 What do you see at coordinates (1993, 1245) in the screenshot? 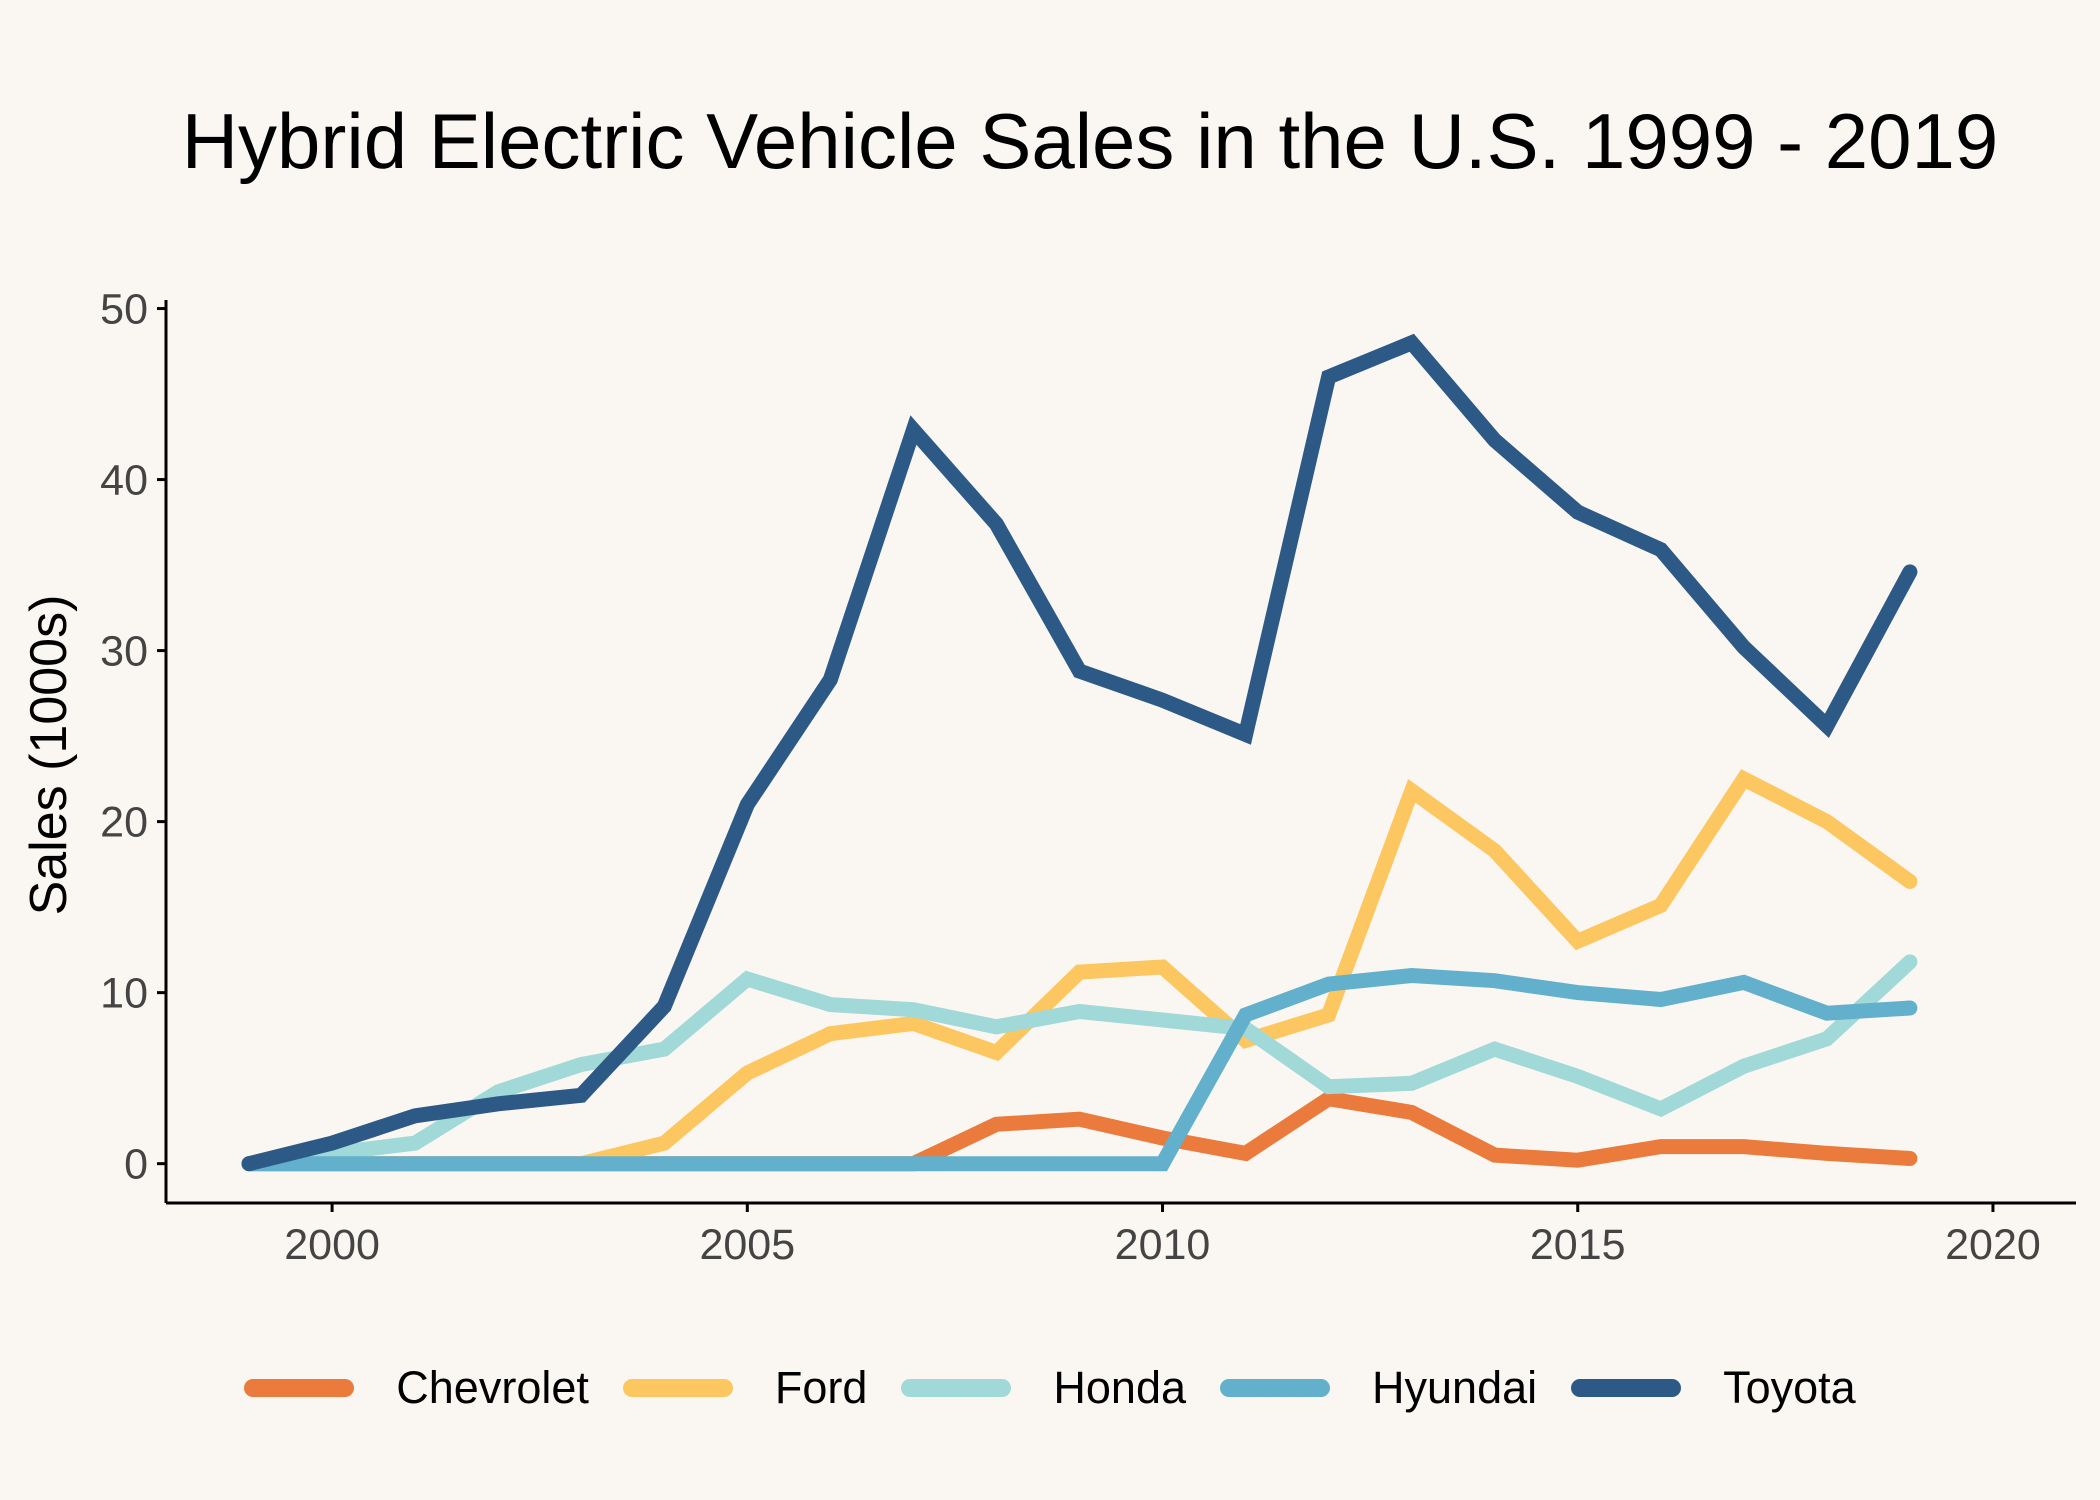
I see `x-tick-label: 2020` at bounding box center [1993, 1245].